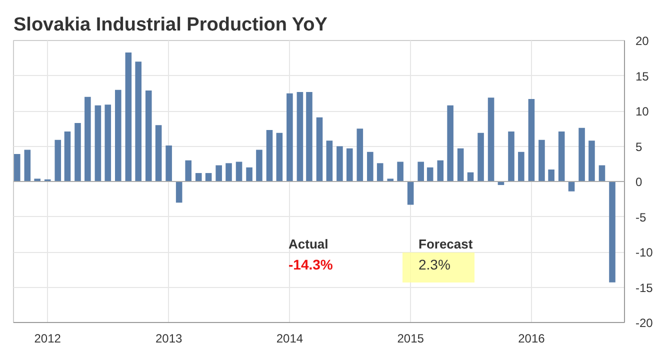 The image size is (655, 348). I want to click on annotation: 2.3%, so click(434, 264).